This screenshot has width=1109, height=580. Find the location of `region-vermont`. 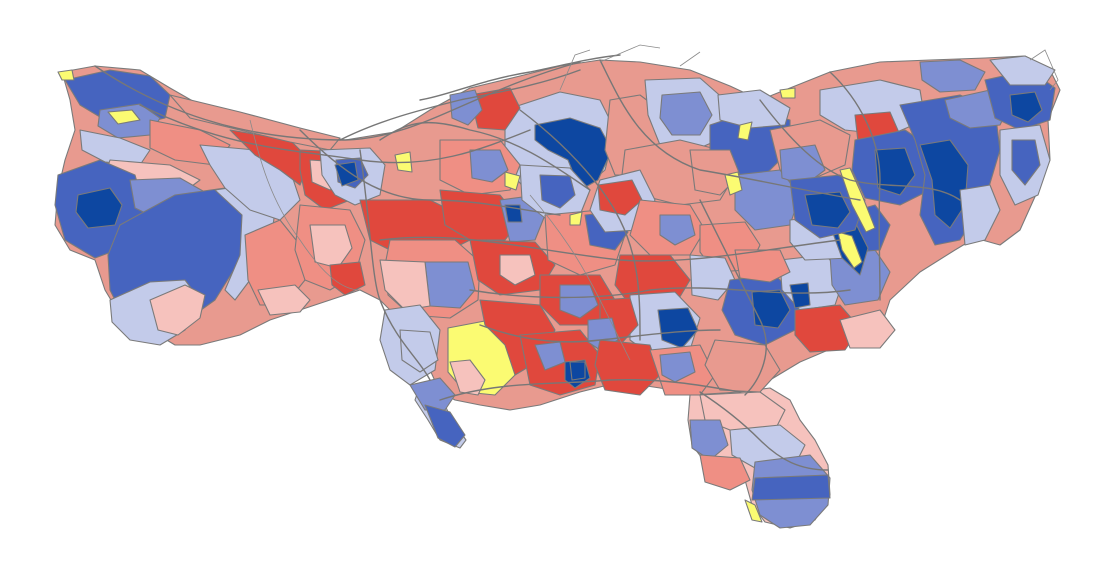

region-vermont is located at coordinates (952, 76).